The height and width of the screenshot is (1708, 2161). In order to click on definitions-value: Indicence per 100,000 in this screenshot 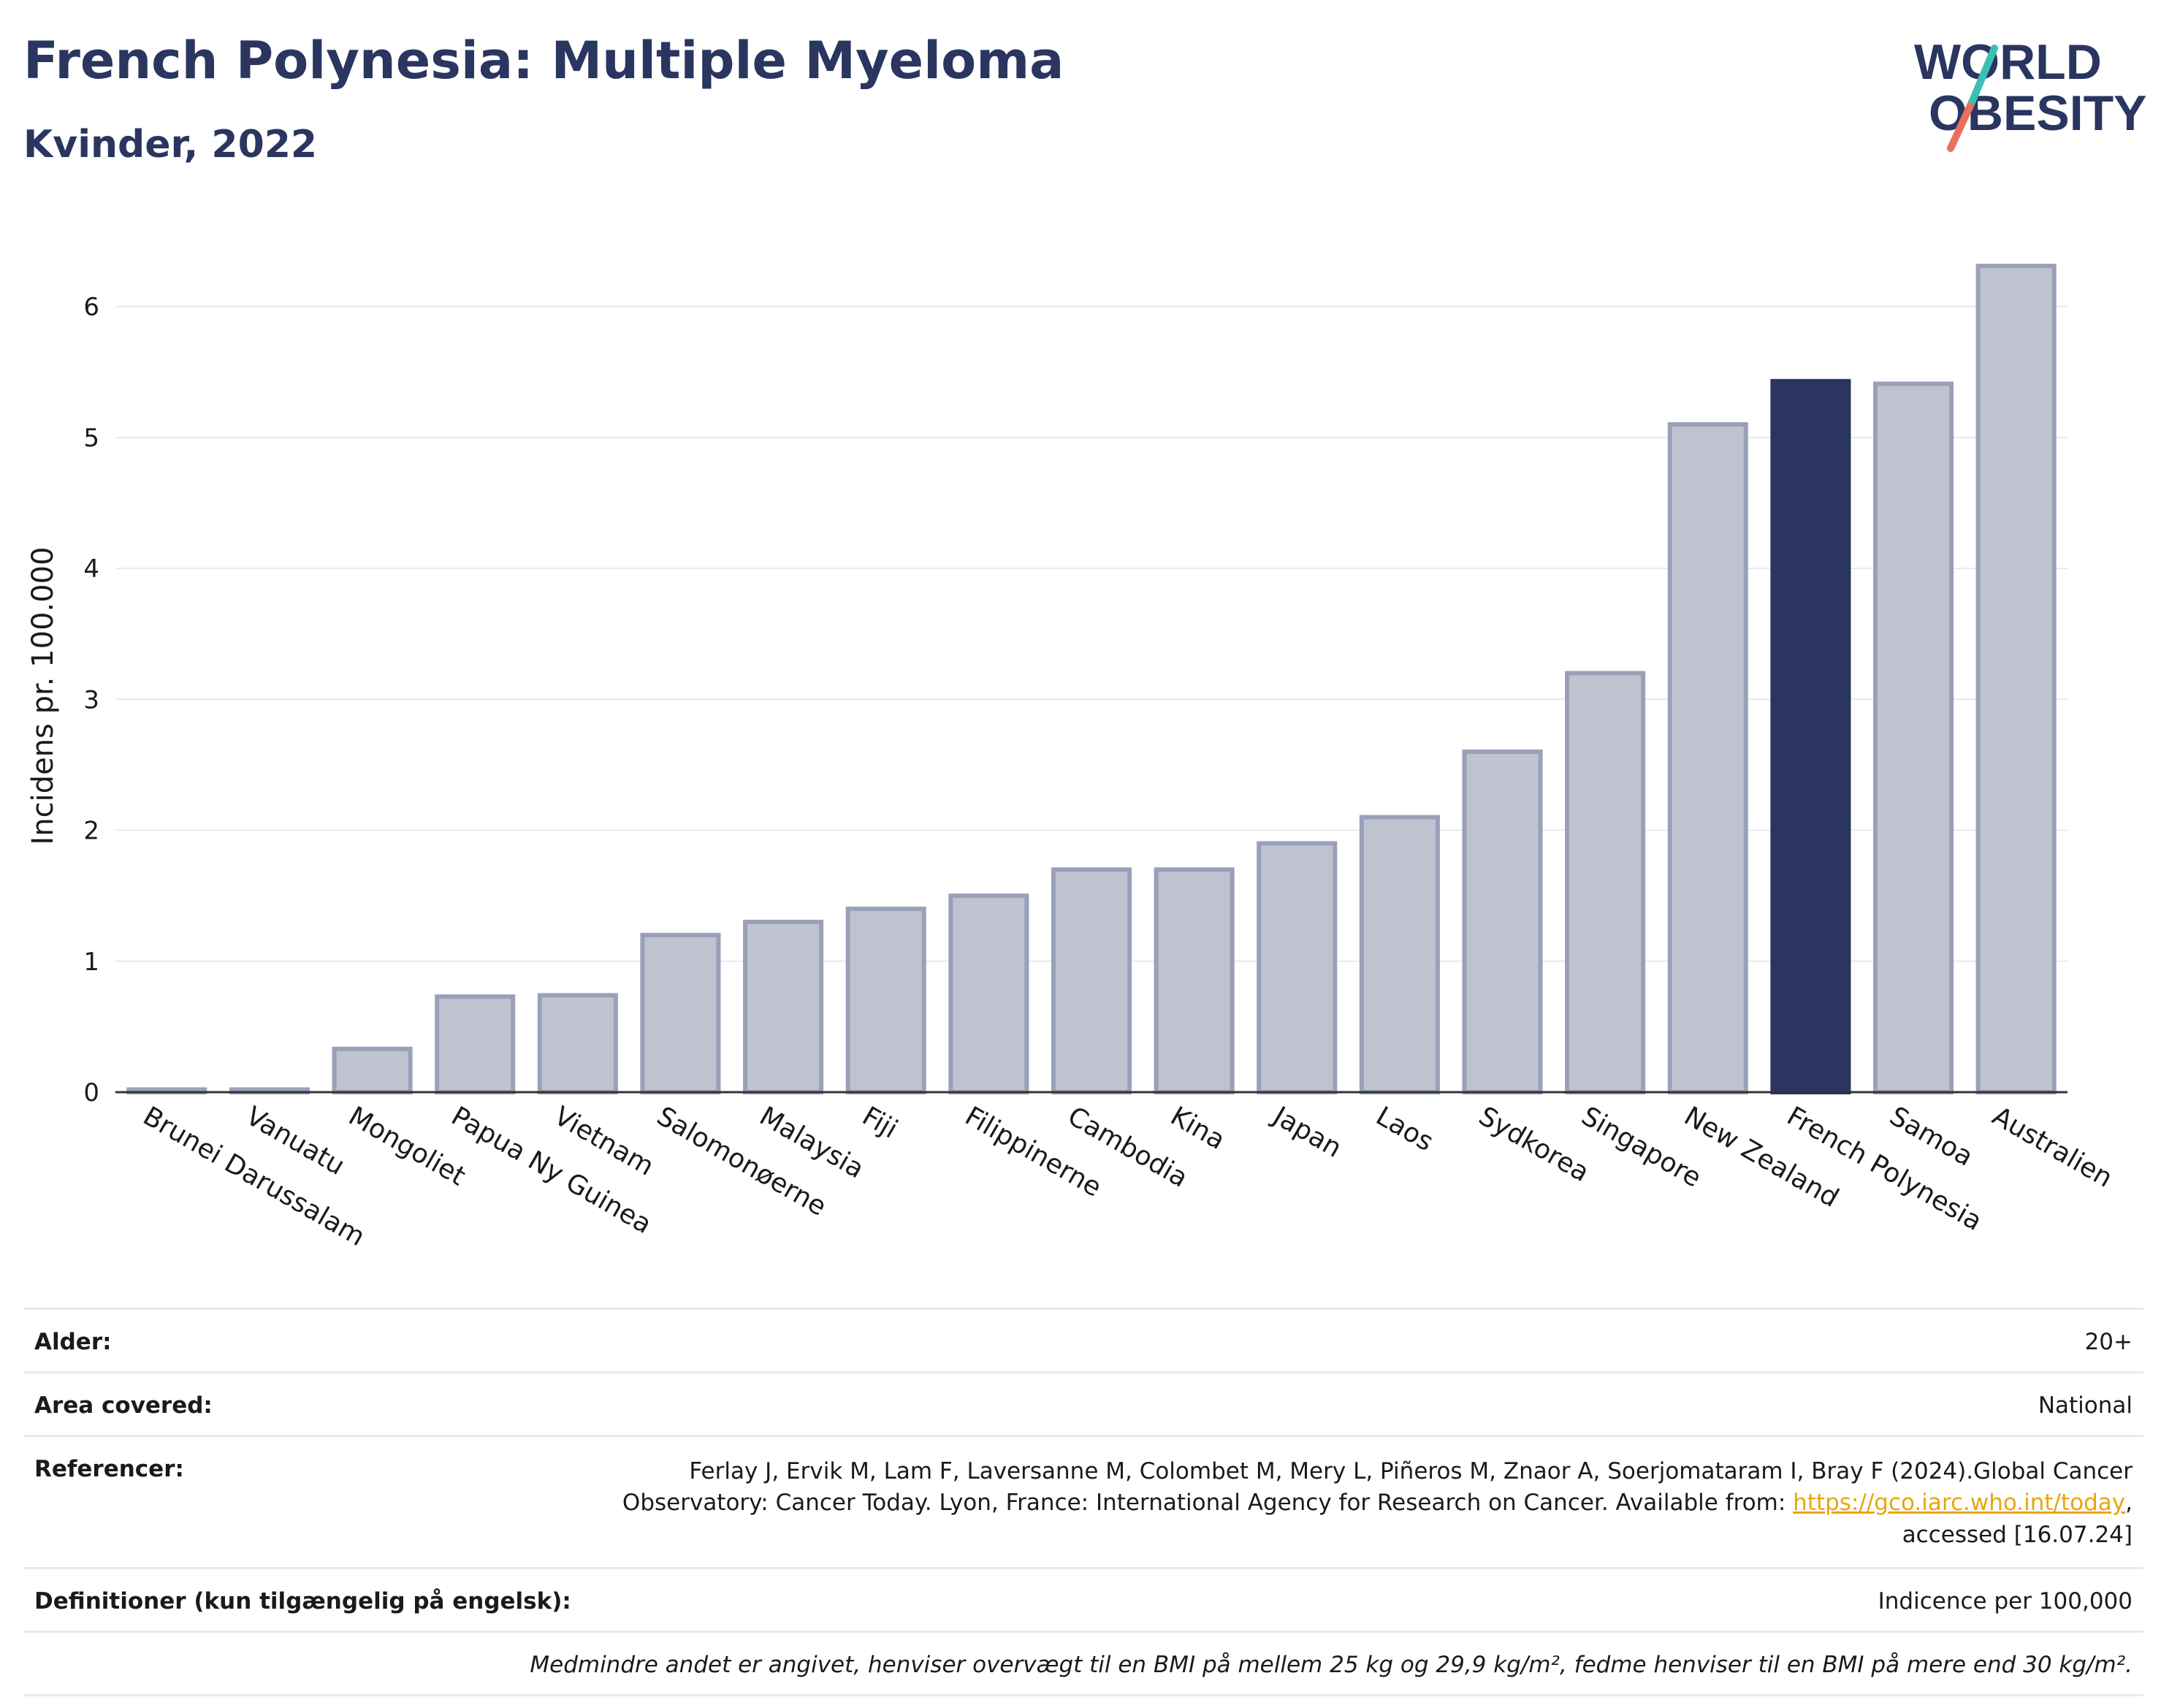, I will do `click(2006, 1601)`.